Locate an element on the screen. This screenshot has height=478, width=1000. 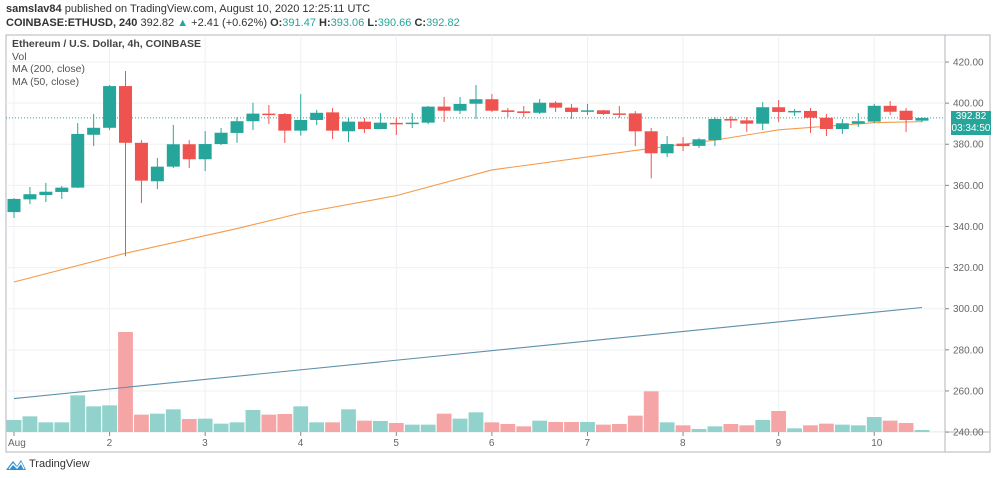
x-tick-label: 7 is located at coordinates (587, 443).